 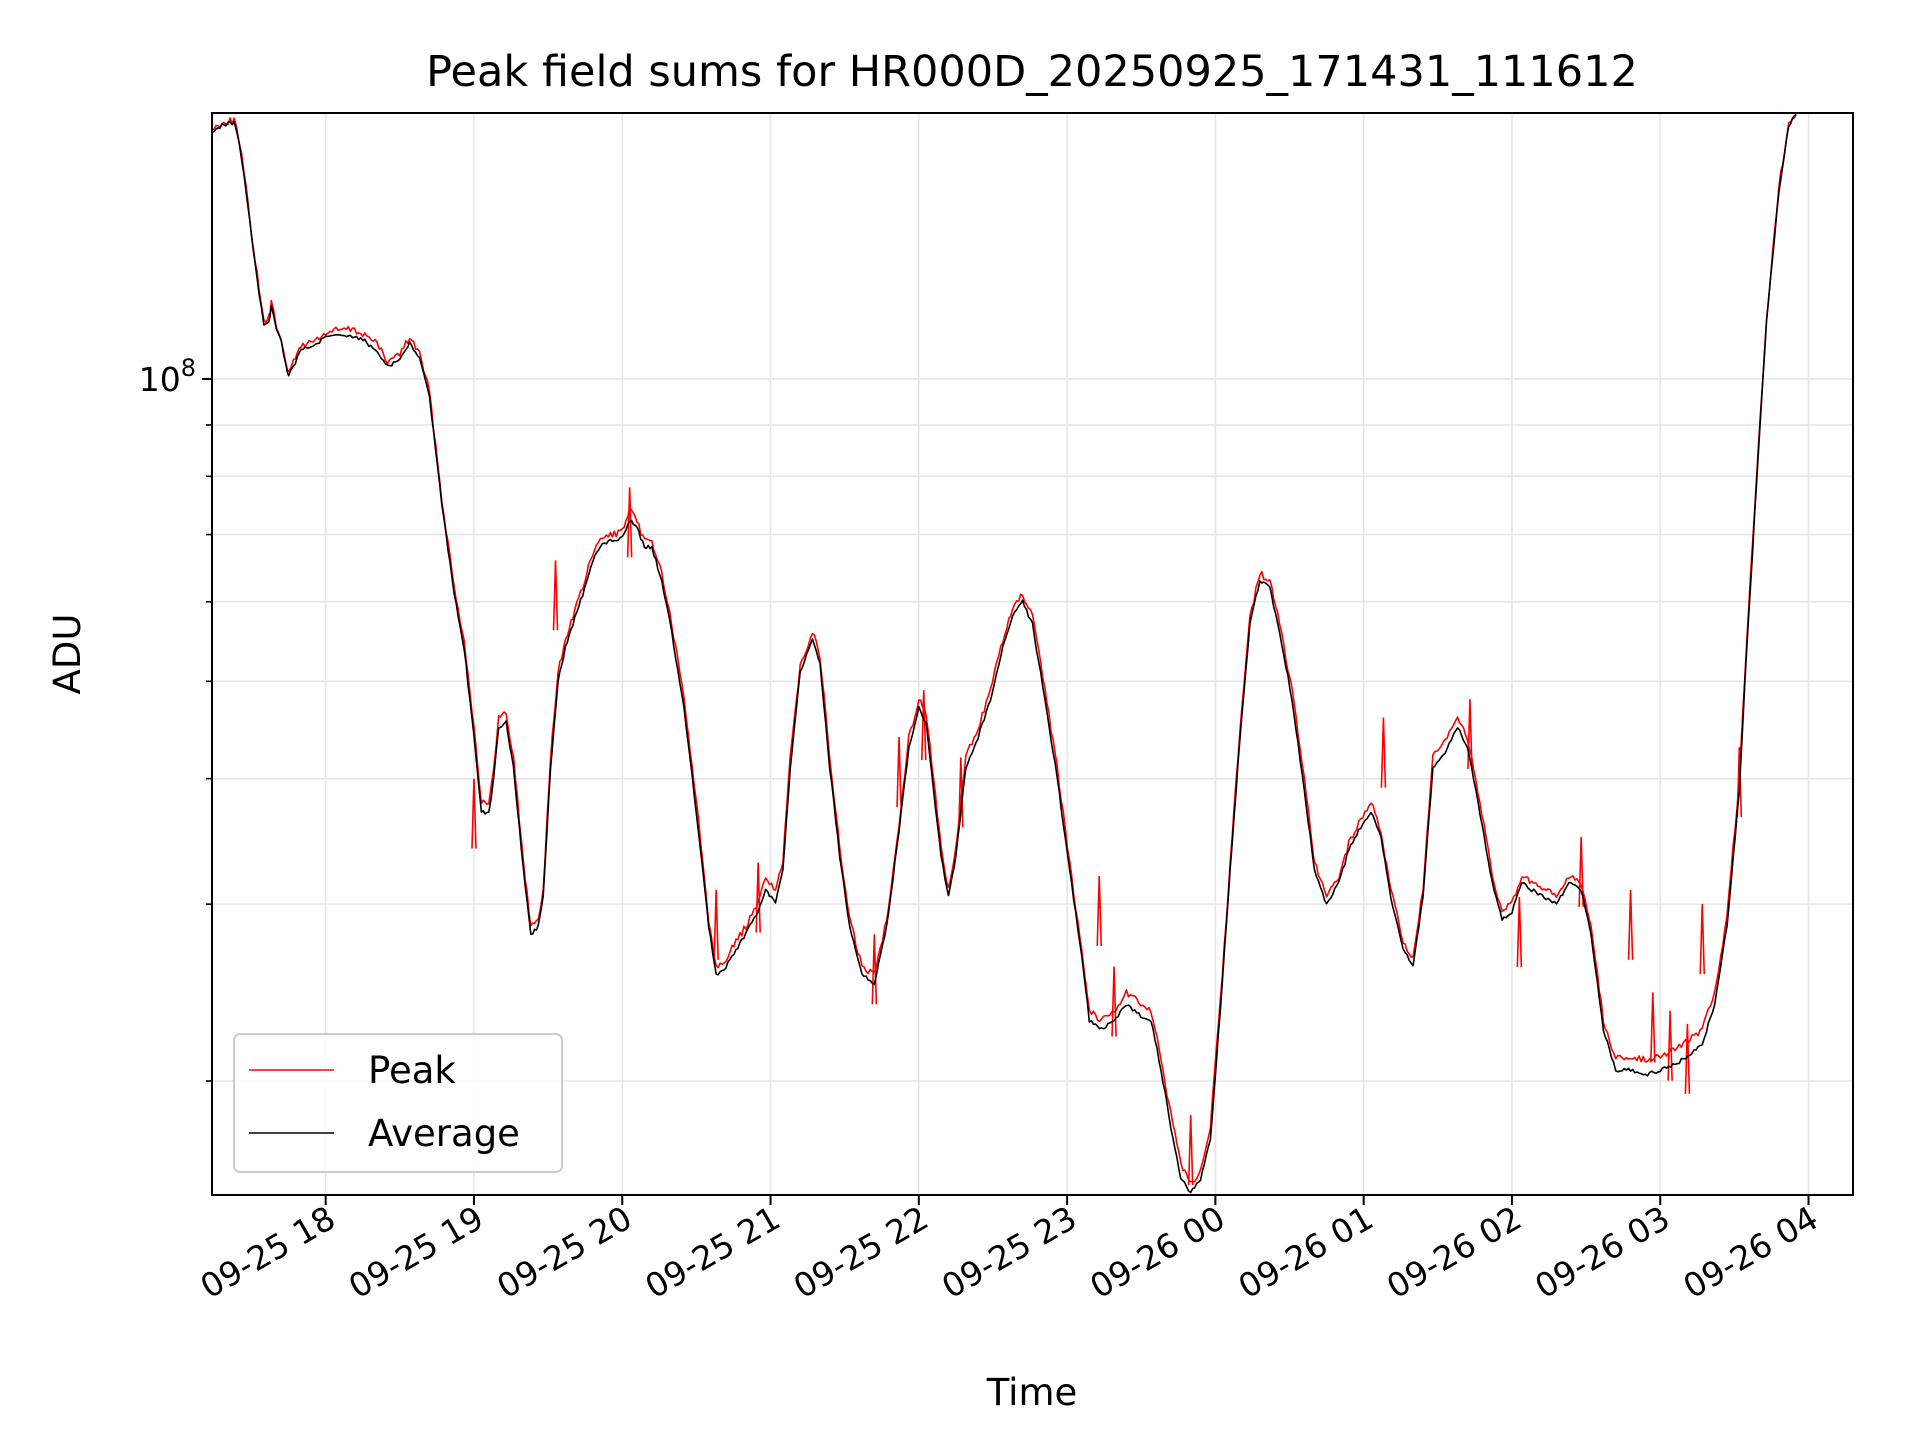 What do you see at coordinates (1157, 1252) in the screenshot?
I see `x-tick-label: 09-26 00` at bounding box center [1157, 1252].